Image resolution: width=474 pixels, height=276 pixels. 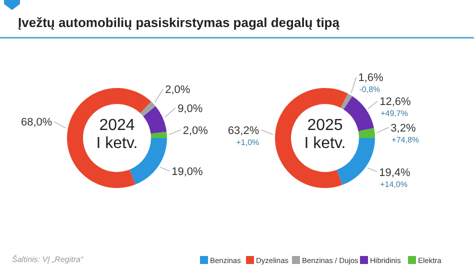 What do you see at coordinates (187, 172) in the screenshot?
I see `data-label: 19,0%` at bounding box center [187, 172].